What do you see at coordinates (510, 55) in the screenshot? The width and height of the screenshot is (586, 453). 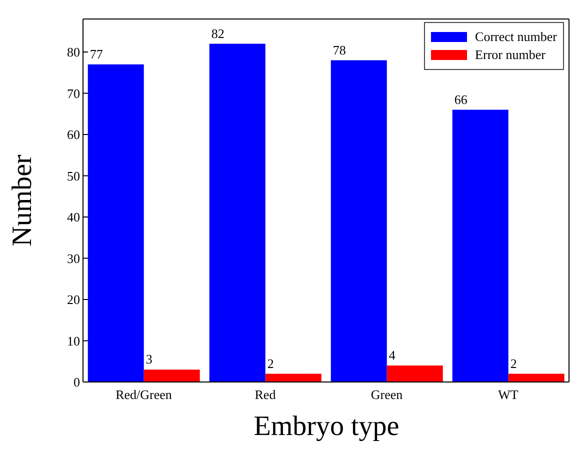 I see `legend-label: Error number` at bounding box center [510, 55].